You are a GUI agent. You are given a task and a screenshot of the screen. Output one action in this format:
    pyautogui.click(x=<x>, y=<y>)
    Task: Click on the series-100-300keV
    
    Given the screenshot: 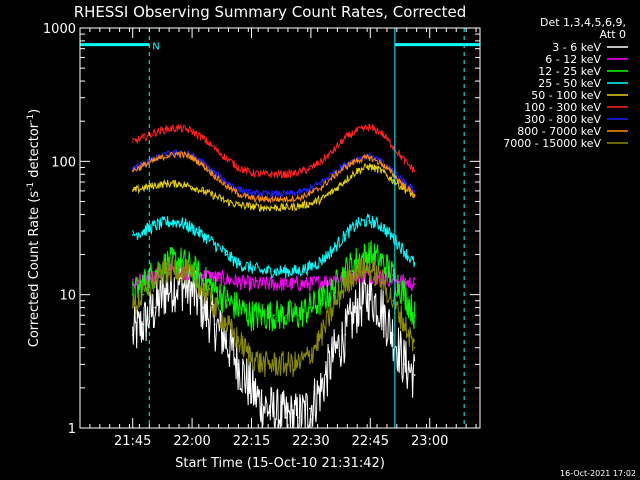 What is the action you would take?
    pyautogui.click(x=273, y=151)
    